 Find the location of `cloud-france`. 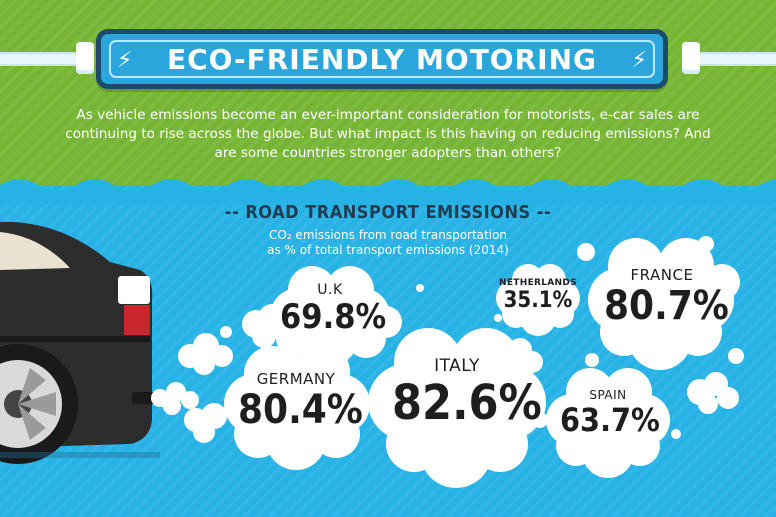

cloud-france is located at coordinates (664, 304).